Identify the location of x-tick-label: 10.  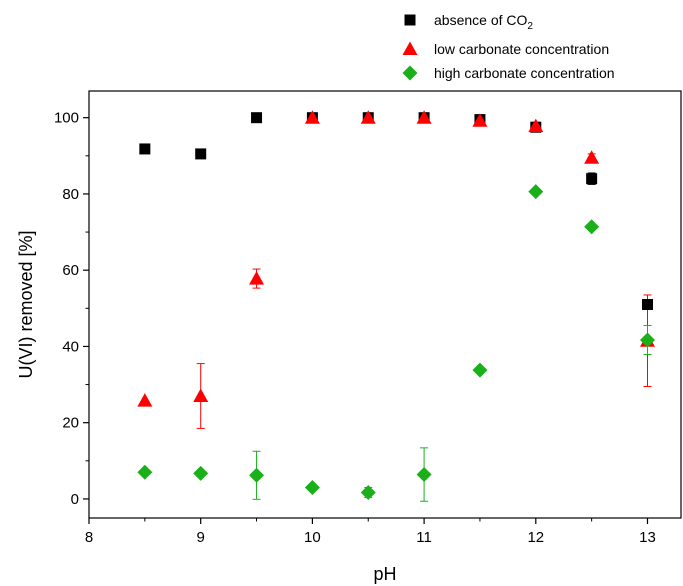
(312, 537).